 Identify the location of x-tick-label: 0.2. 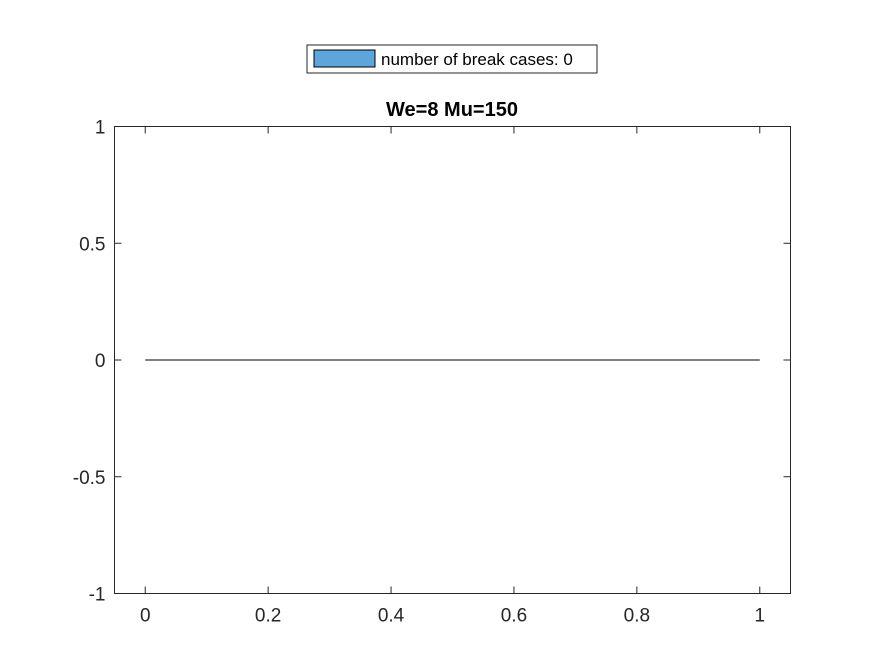
(268, 616).